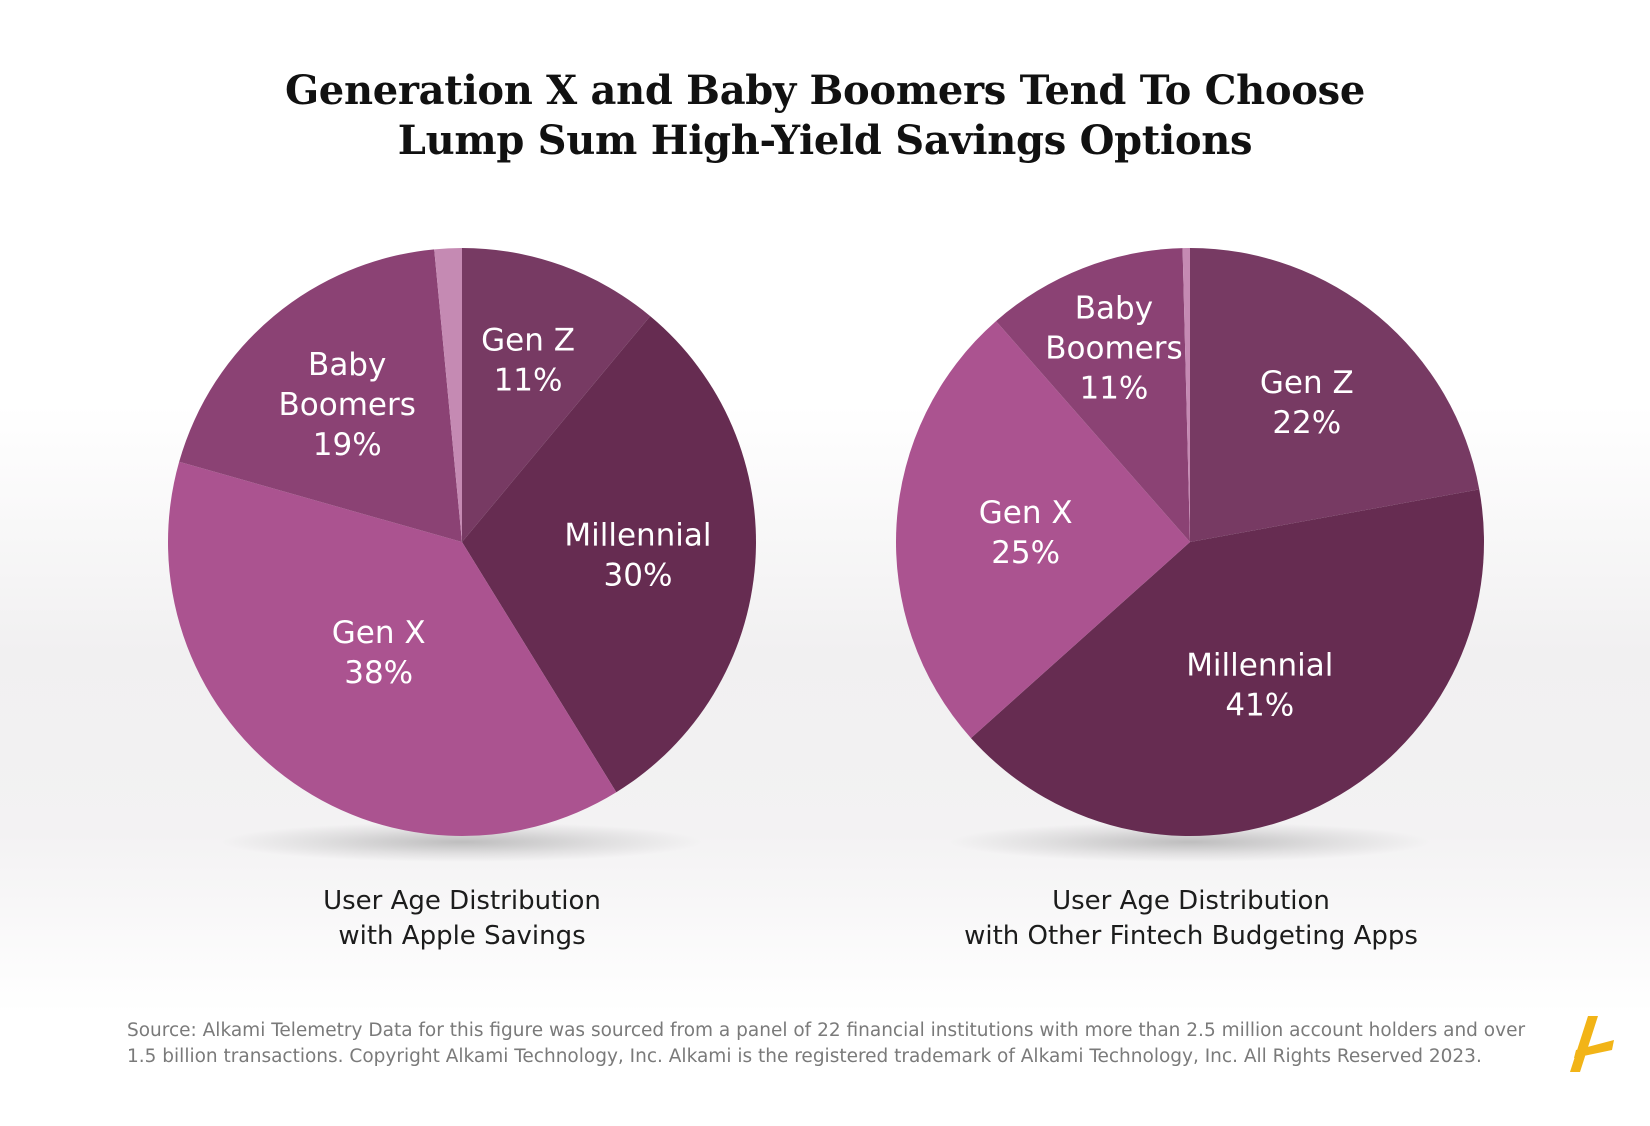 The width and height of the screenshot is (1650, 1126). I want to click on slice-value-label: 19%, so click(347, 445).